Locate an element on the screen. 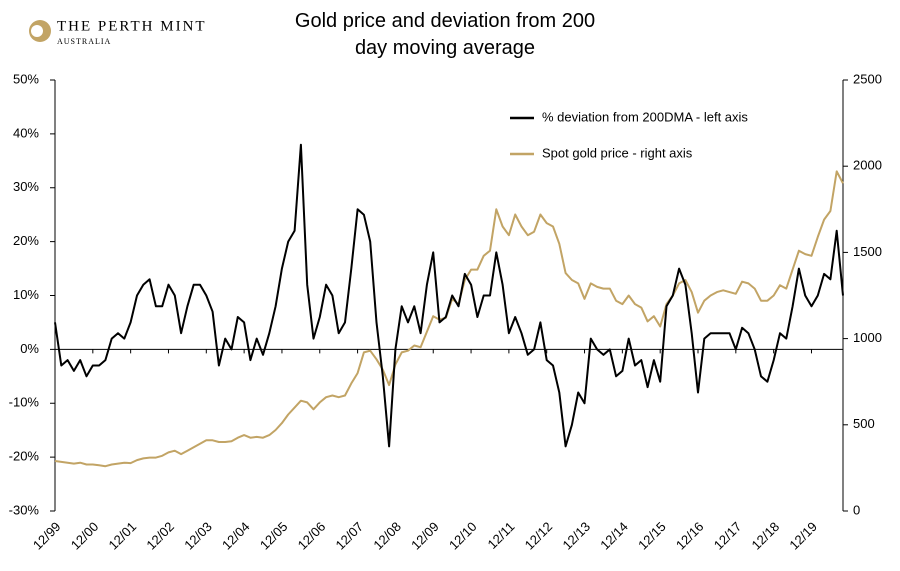  x-tick-label: 12/04 is located at coordinates (236, 536).